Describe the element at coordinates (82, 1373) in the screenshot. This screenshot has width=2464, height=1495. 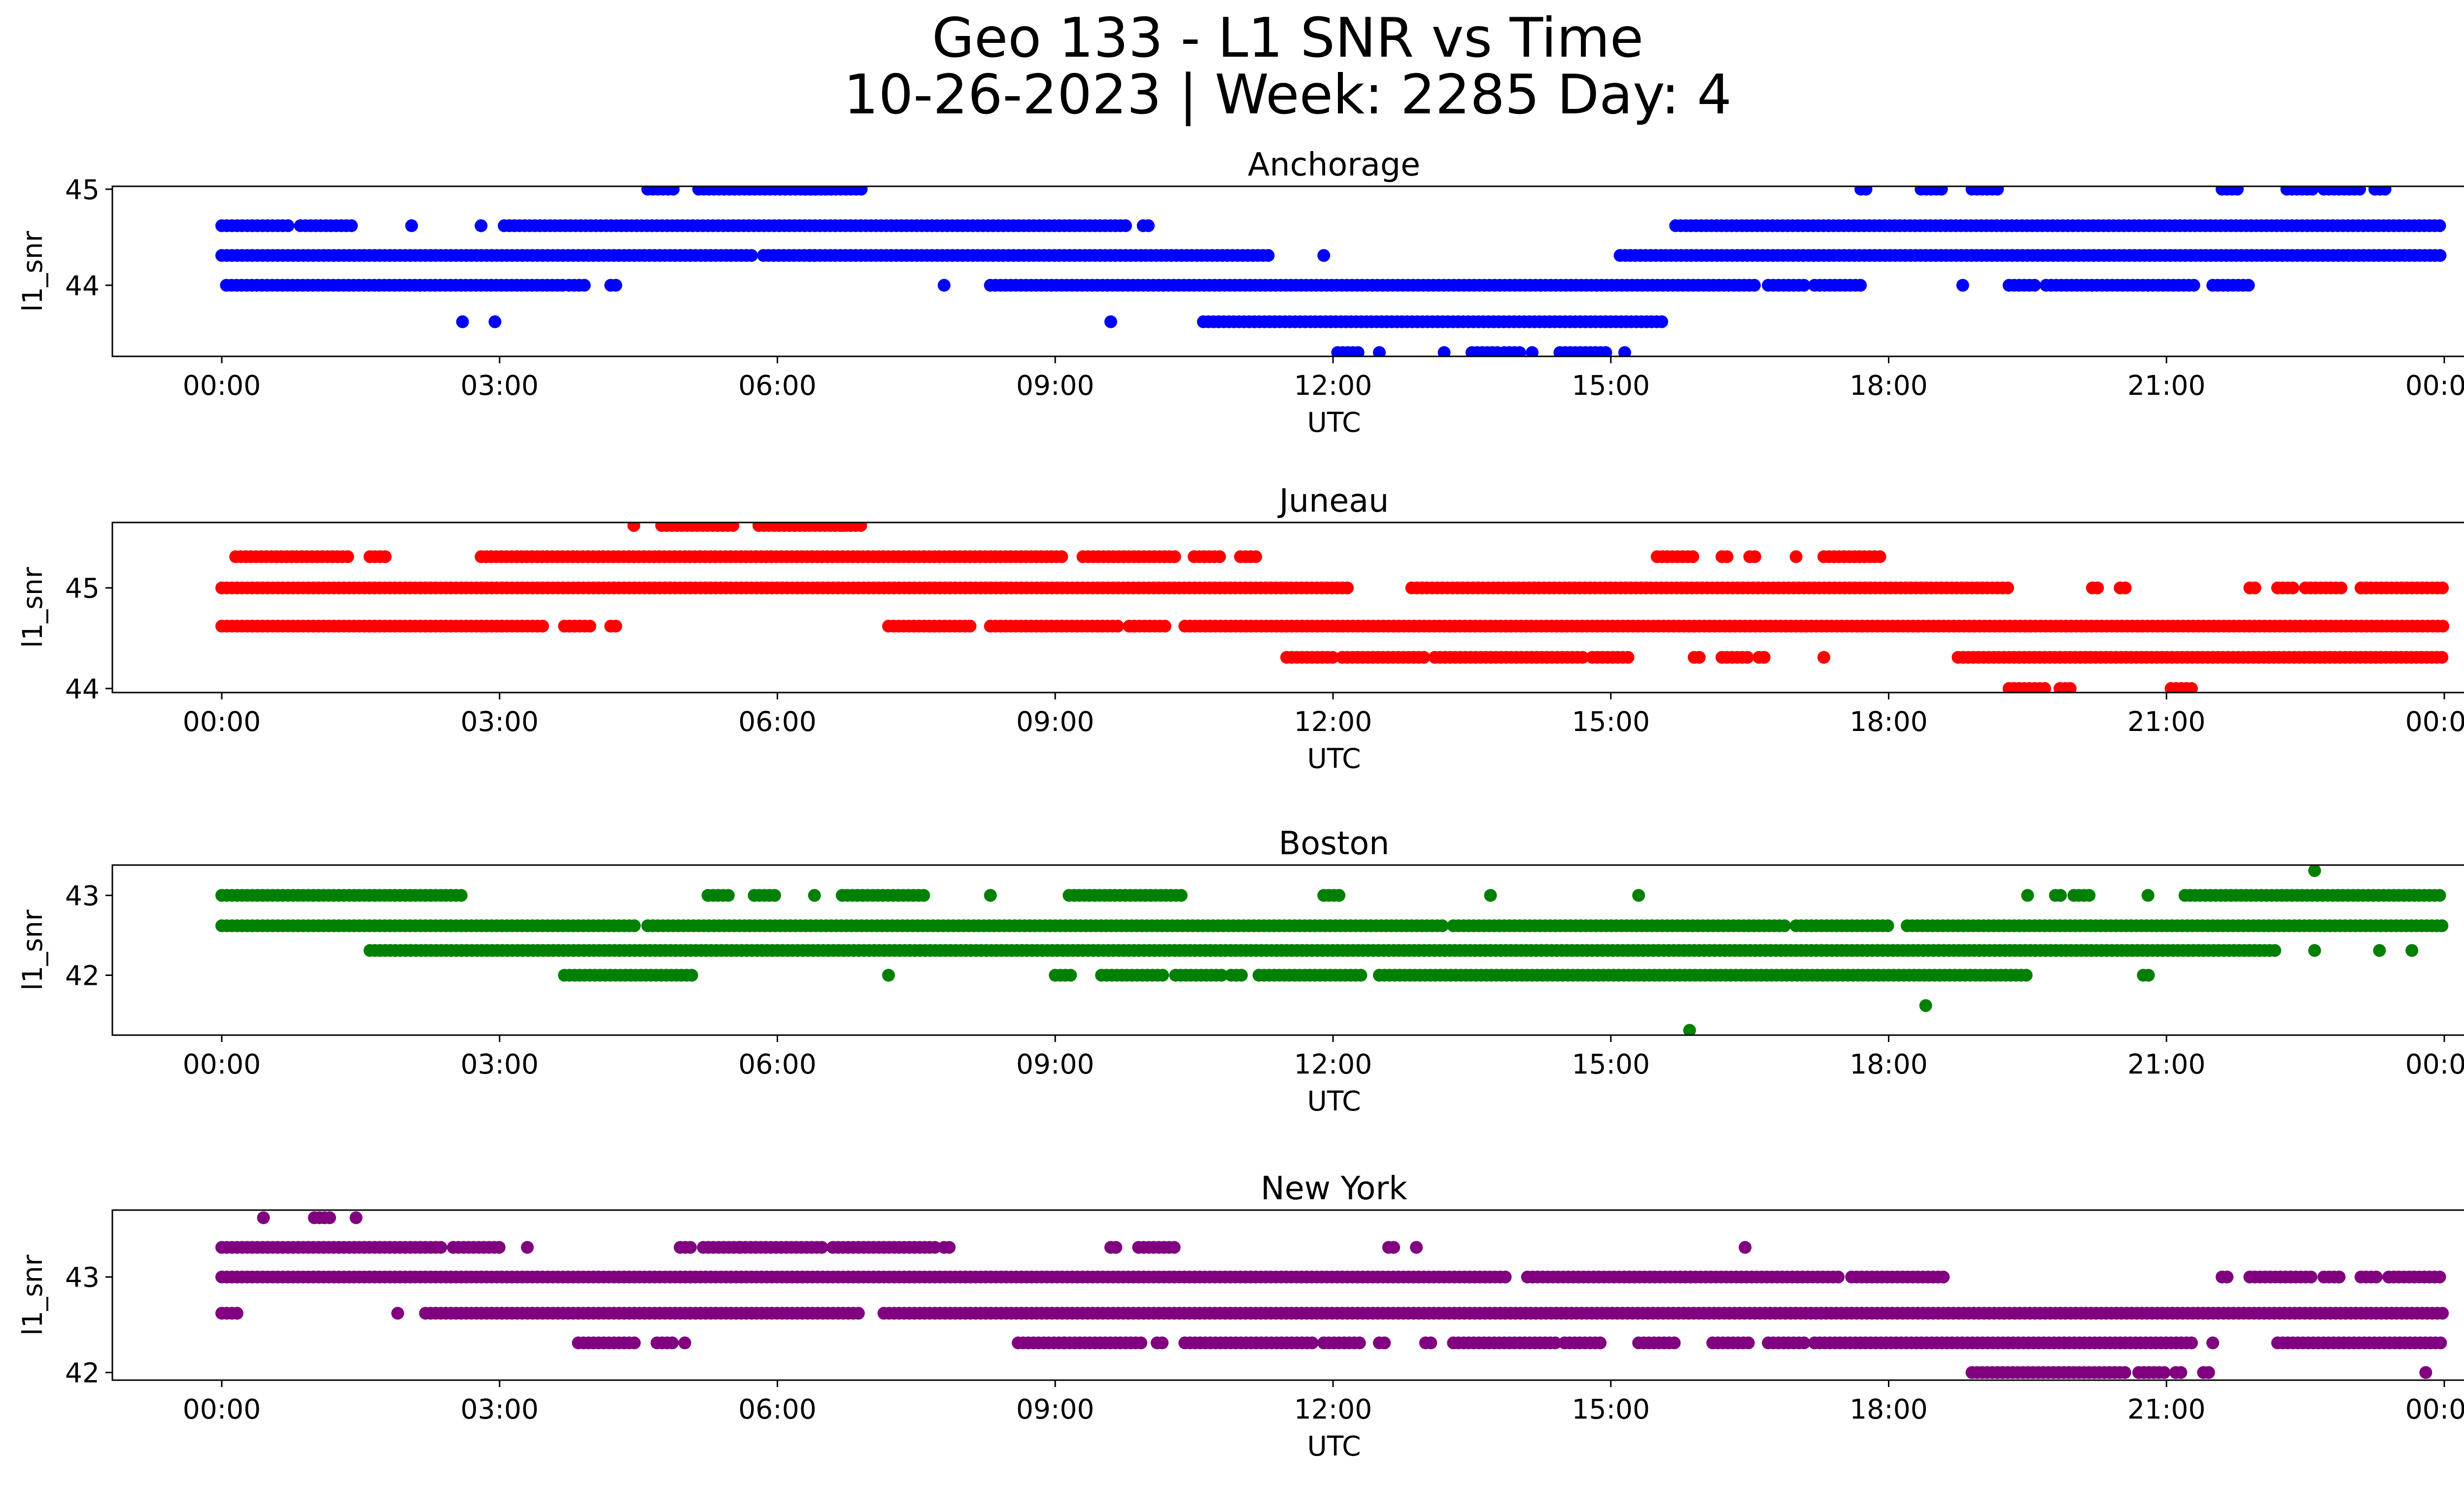
I see `y-tick-label: 42` at that location.